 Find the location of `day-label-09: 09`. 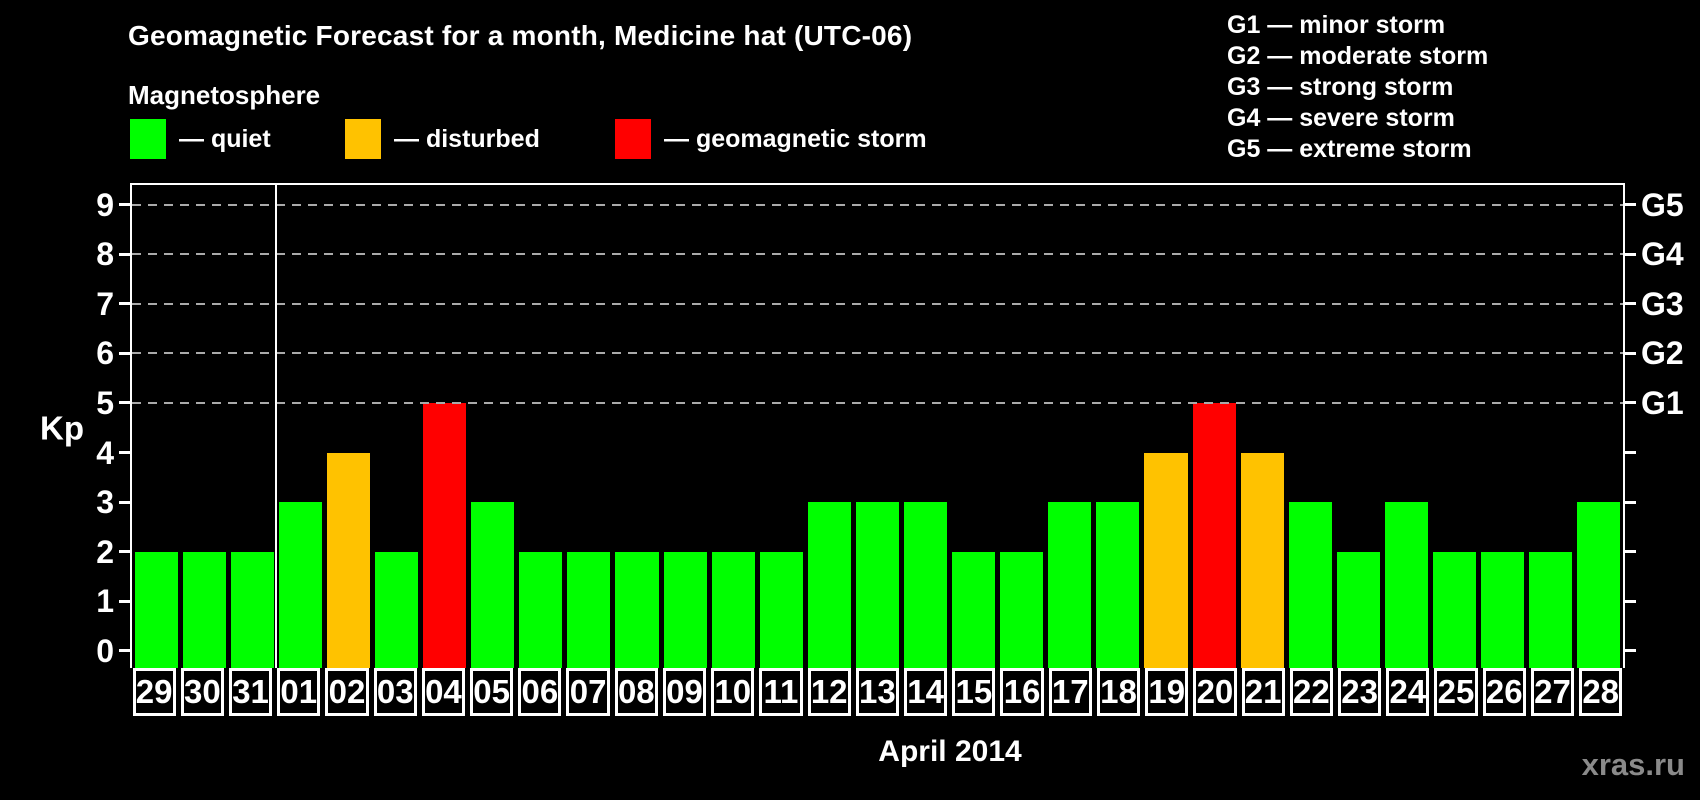

day-label-09: 09 is located at coordinates (684, 692).